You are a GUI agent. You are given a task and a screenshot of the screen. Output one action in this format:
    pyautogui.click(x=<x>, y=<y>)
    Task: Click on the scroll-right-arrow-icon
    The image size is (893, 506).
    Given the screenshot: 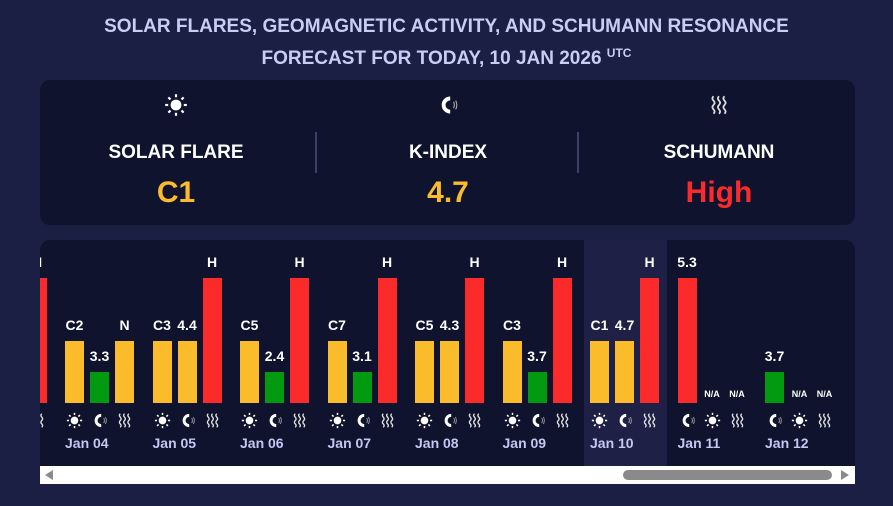 What is the action you would take?
    pyautogui.click(x=845, y=475)
    